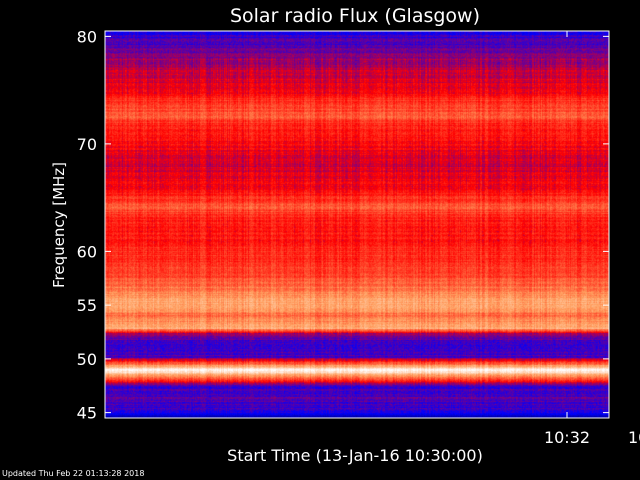  I want to click on y-tick-label: 45, so click(87, 413).